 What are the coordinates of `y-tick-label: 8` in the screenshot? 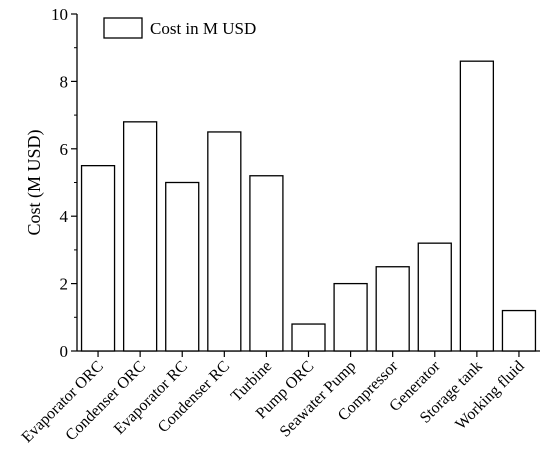 It's located at (64, 81).